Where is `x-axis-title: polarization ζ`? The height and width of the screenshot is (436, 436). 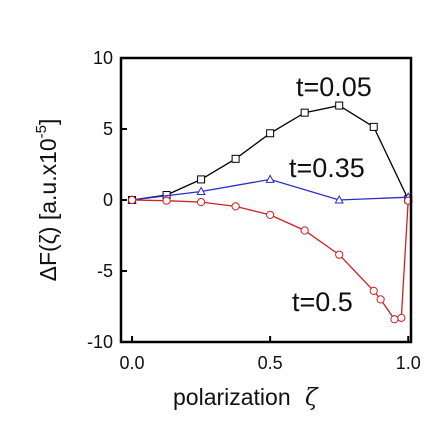
x-axis-title: polarization ζ is located at coordinates (246, 397).